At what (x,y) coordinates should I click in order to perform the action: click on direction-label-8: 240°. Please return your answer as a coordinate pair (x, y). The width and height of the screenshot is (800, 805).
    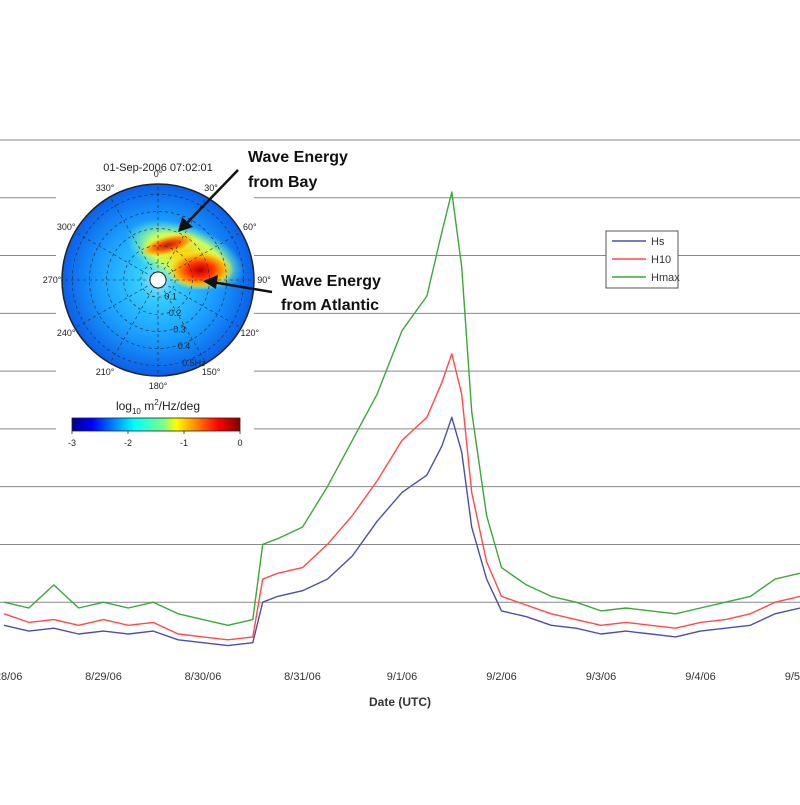
    Looking at the image, I should click on (66, 333).